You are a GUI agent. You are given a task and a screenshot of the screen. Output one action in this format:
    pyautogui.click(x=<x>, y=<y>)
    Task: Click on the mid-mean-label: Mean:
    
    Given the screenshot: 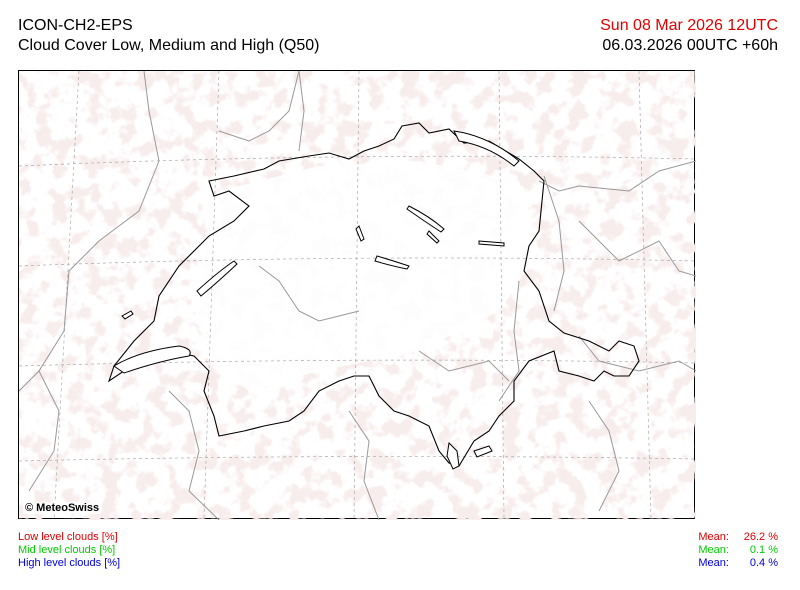 What is the action you would take?
    pyautogui.click(x=713, y=550)
    